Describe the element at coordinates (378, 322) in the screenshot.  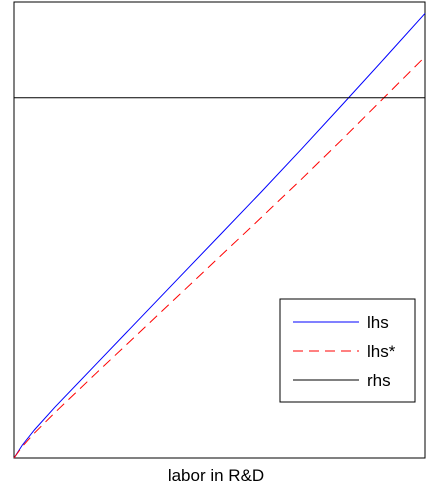
I see `legend-label-0: lhs` at that location.